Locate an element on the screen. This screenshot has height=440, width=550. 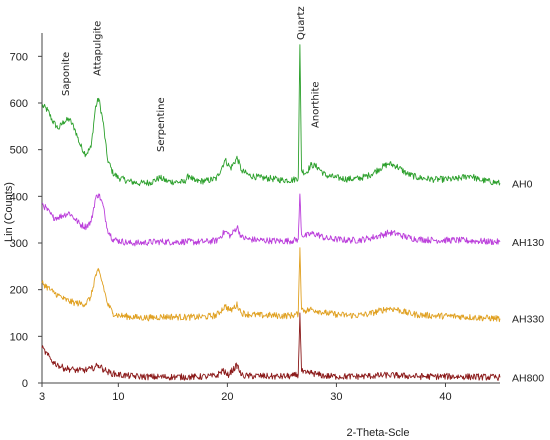
series-line-ah800 is located at coordinates (271, 347).